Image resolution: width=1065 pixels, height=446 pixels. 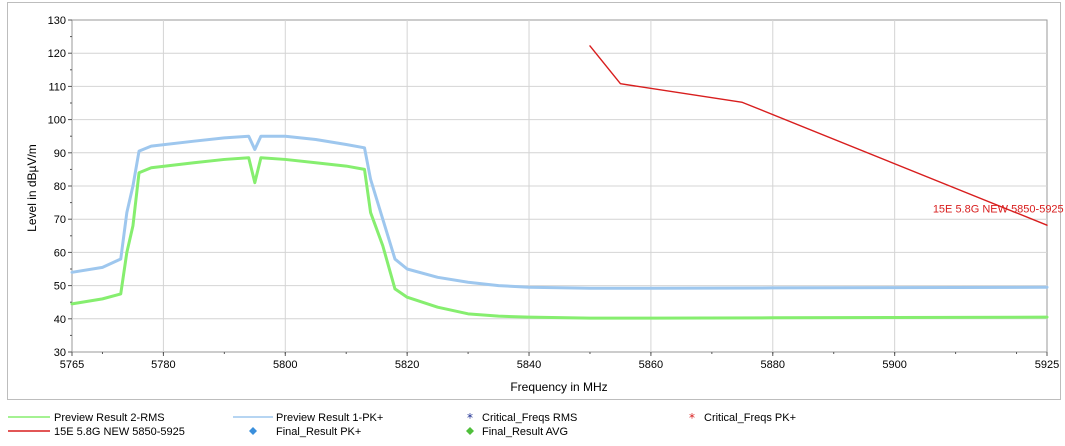 What do you see at coordinates (60, 220) in the screenshot?
I see `y-tick-label: 70` at bounding box center [60, 220].